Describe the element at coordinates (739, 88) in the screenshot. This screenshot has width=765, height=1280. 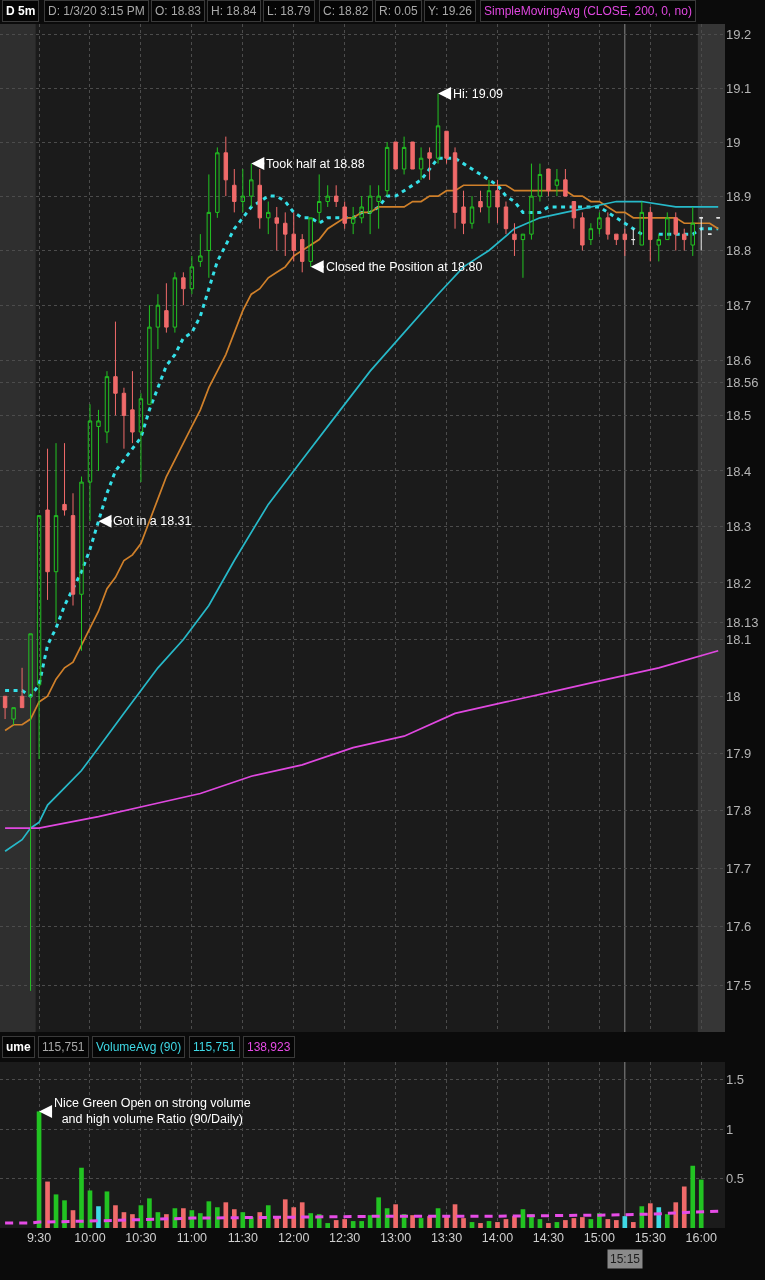
I see `y-tick-label: 19.1` at that location.